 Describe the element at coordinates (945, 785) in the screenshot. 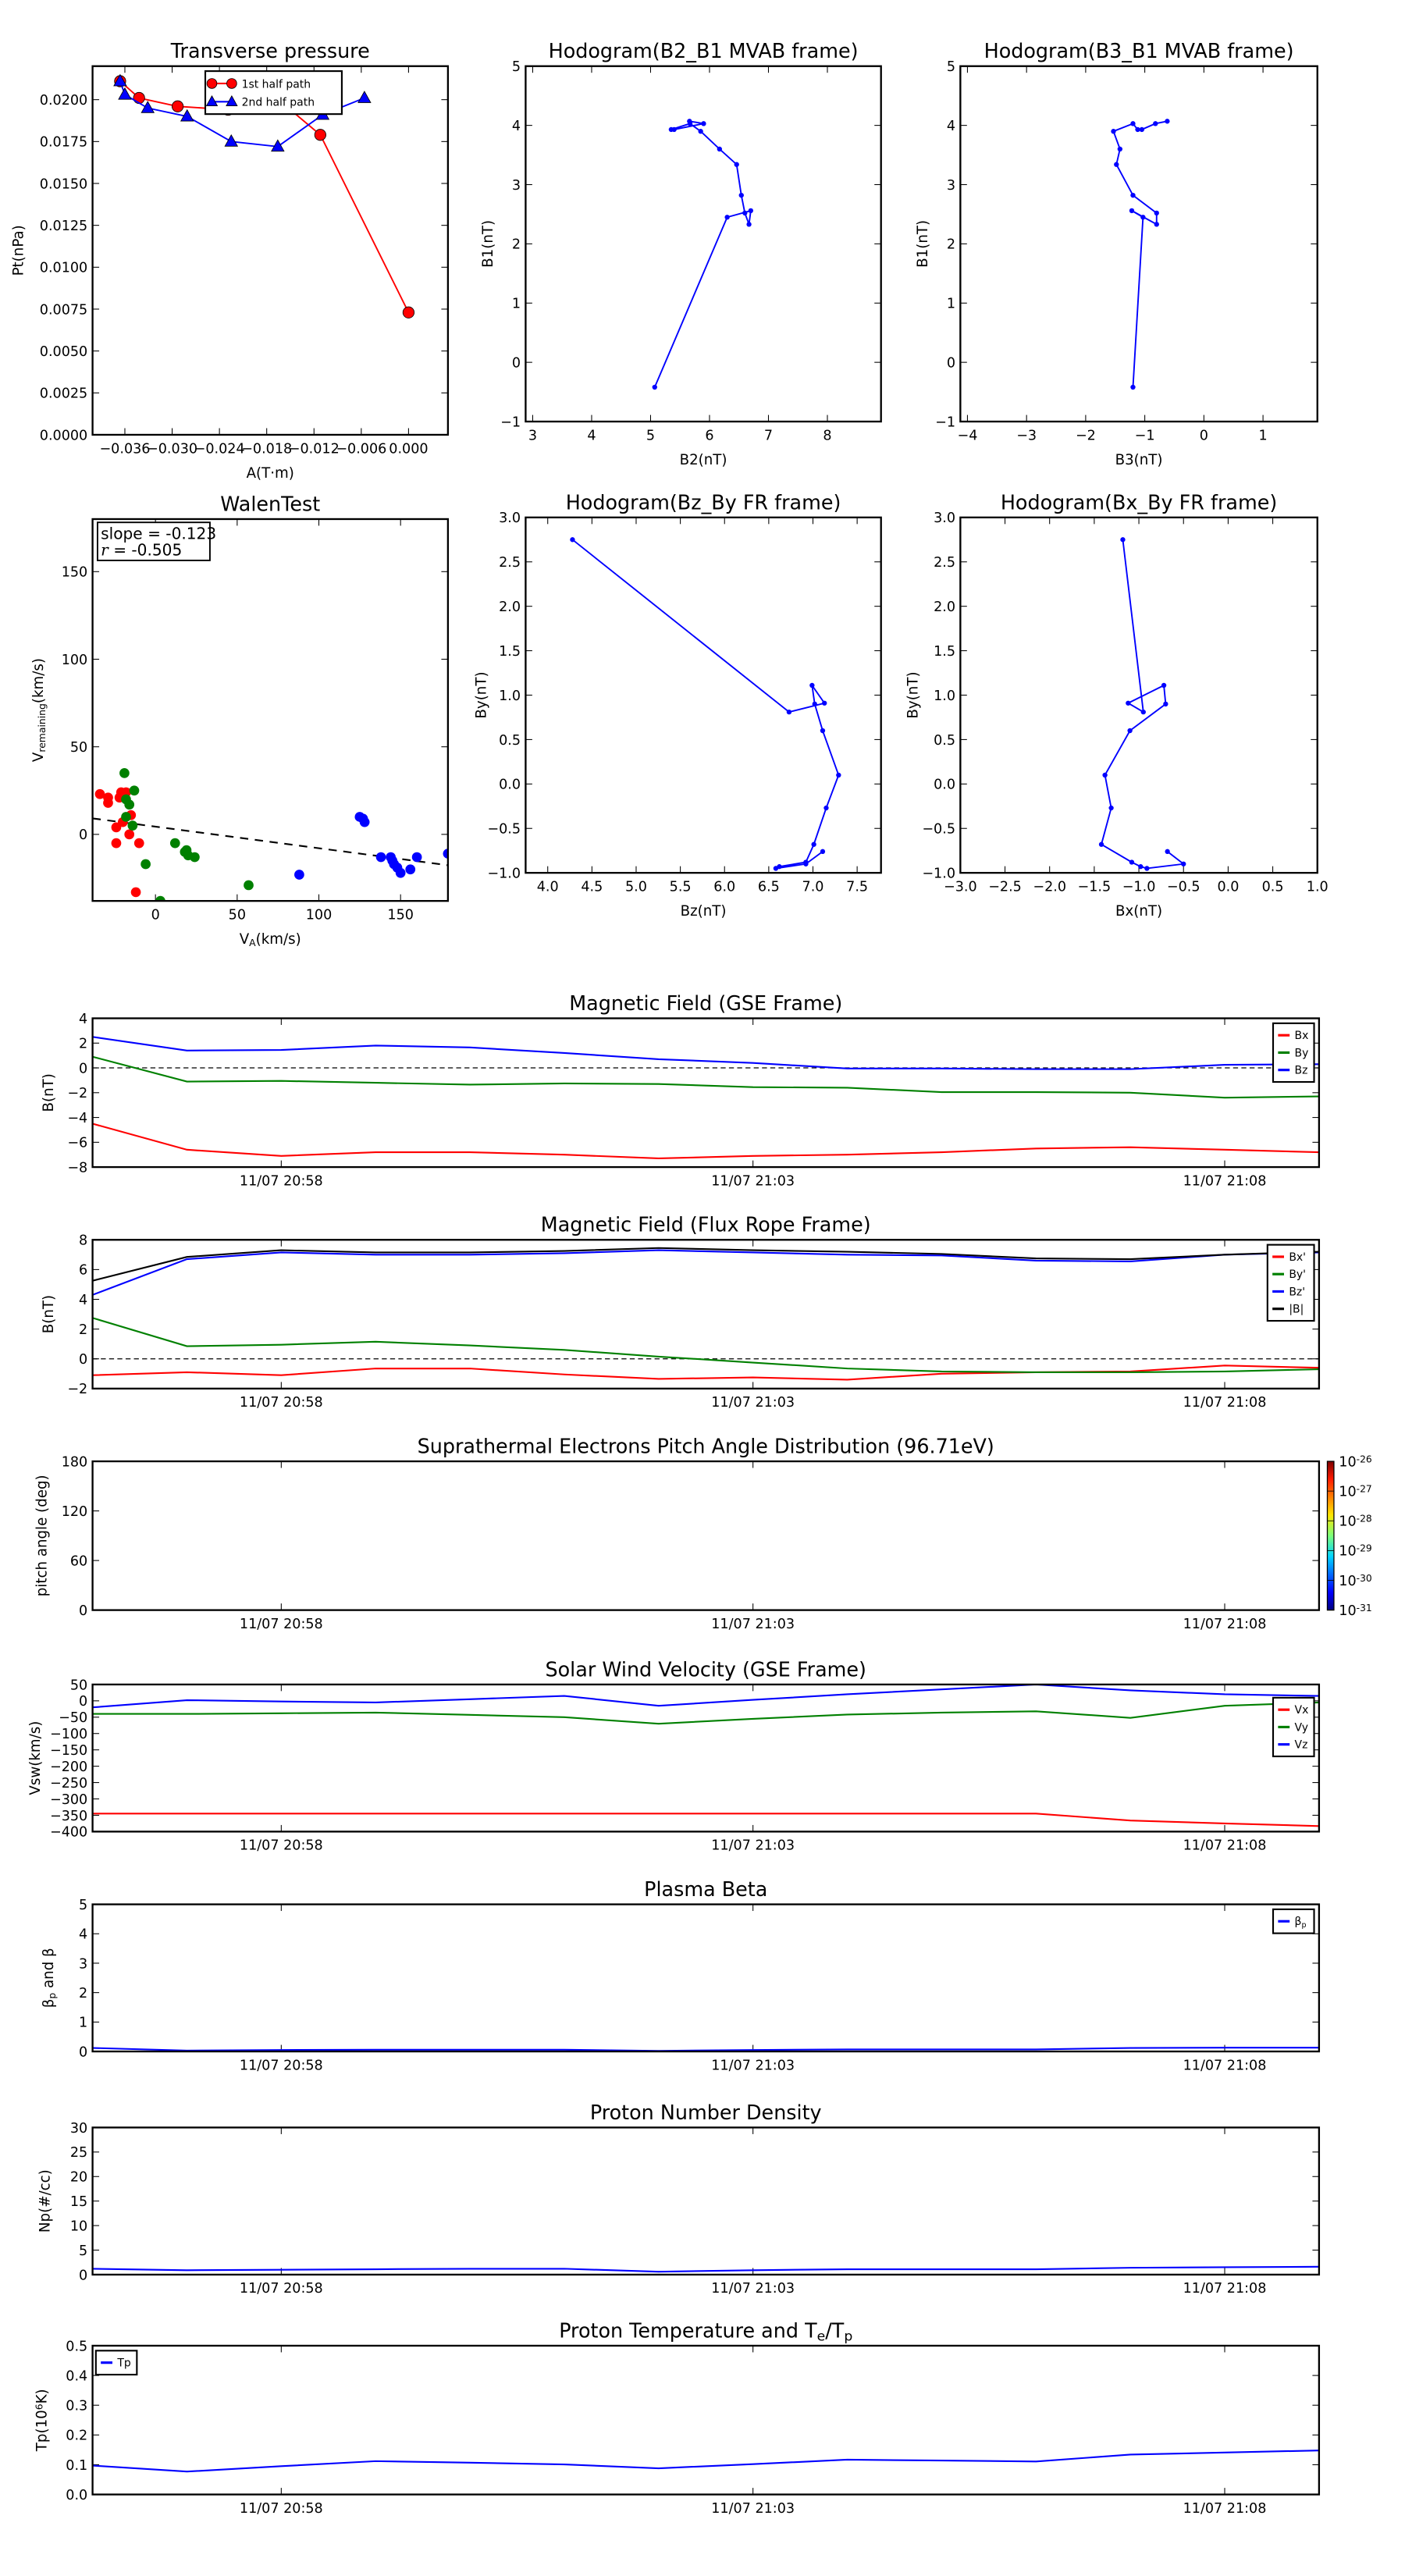

I see `y-tick-label: 0.0` at that location.